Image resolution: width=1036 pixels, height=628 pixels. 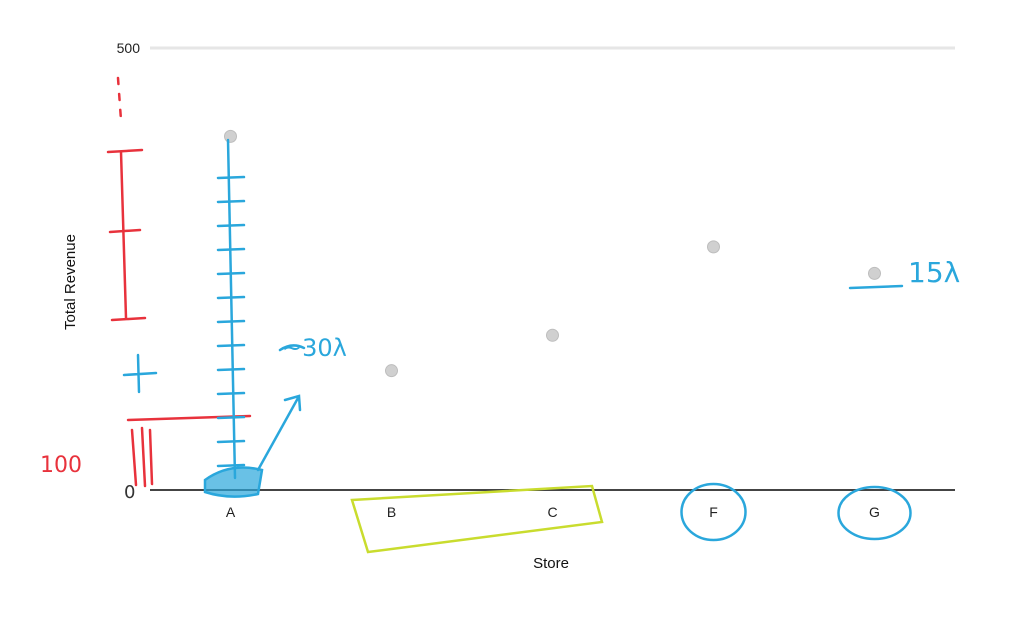 What do you see at coordinates (292, 348) in the screenshot?
I see `blue-tilde` at bounding box center [292, 348].